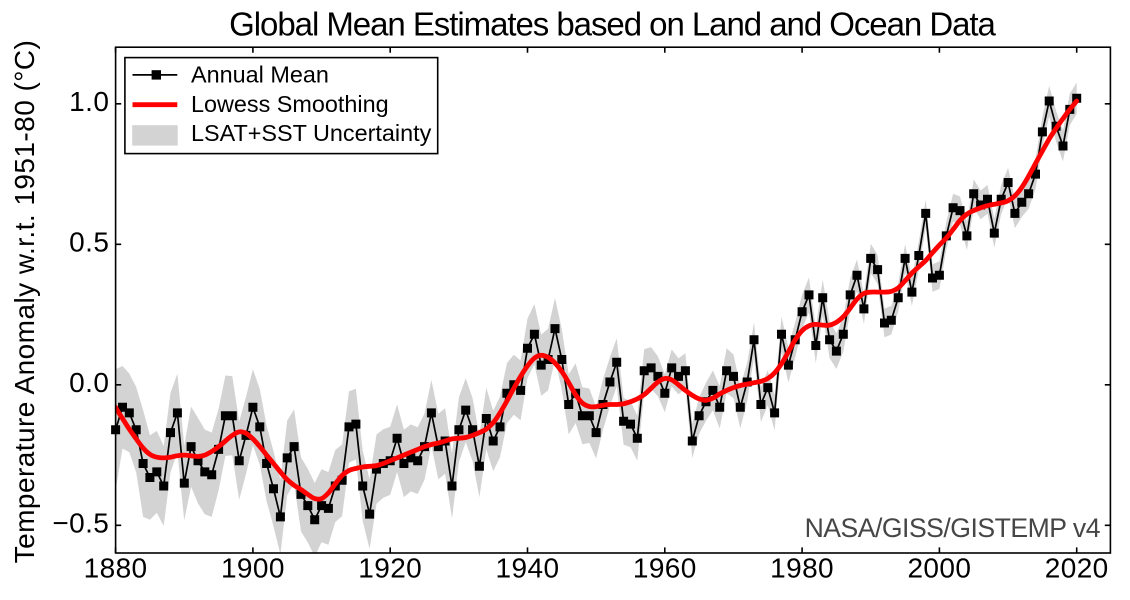 The width and height of the screenshot is (1130, 600). Describe the element at coordinates (1077, 567) in the screenshot. I see `svg-text: 2020` at that location.